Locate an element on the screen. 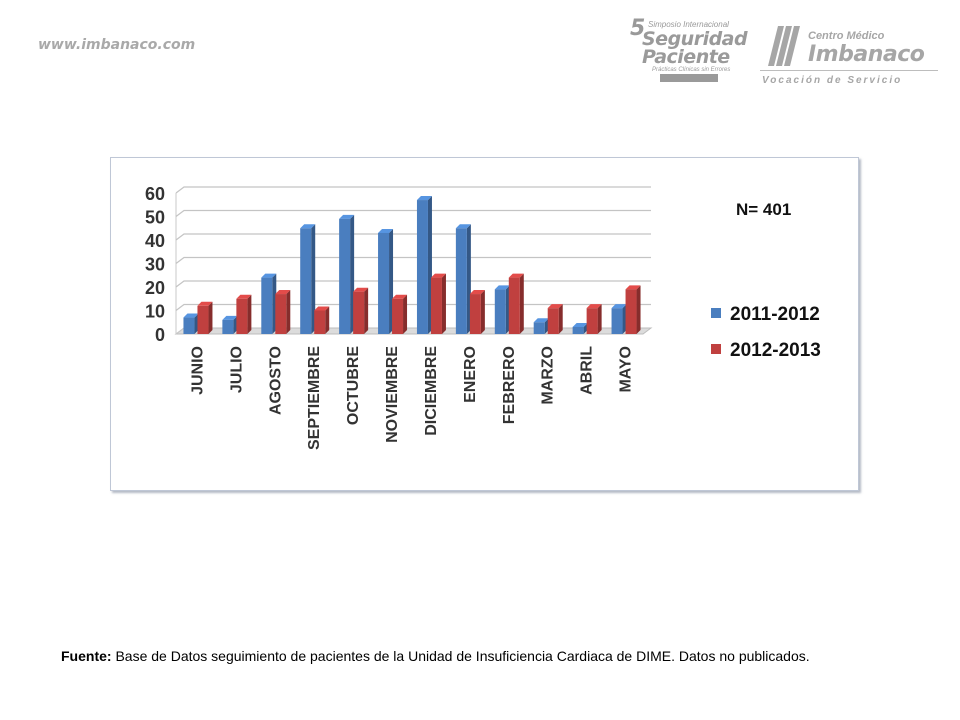  imbanaco-mark-icon is located at coordinates (784, 46).